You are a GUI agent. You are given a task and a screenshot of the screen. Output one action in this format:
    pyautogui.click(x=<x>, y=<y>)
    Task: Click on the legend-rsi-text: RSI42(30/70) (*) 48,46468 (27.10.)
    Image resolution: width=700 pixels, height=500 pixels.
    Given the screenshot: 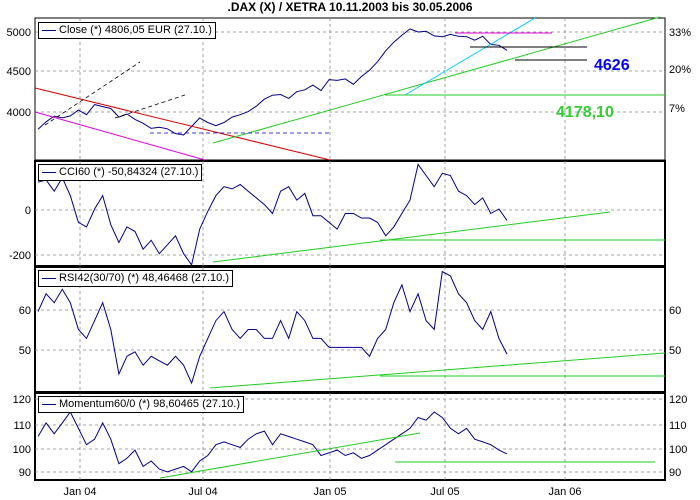 What is the action you would take?
    pyautogui.click(x=144, y=278)
    